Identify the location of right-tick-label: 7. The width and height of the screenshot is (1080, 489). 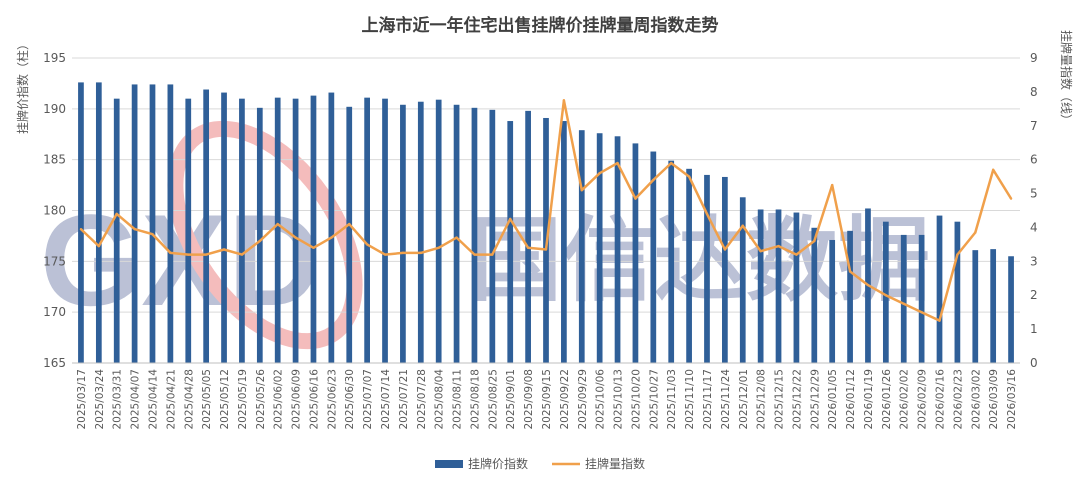
(1034, 126).